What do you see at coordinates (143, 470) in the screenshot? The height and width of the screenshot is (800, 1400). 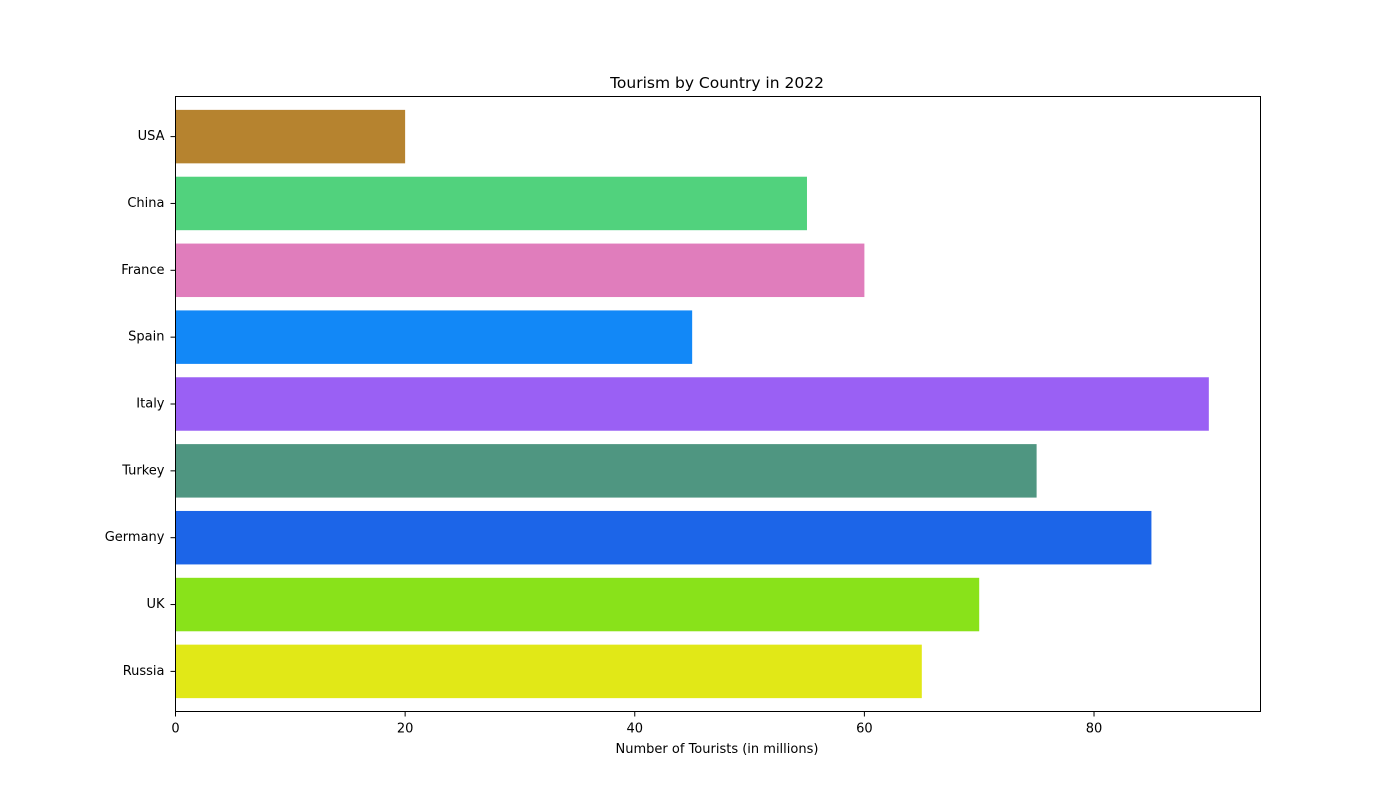 I see `y-tick-label-turkey: Turkey` at bounding box center [143, 470].